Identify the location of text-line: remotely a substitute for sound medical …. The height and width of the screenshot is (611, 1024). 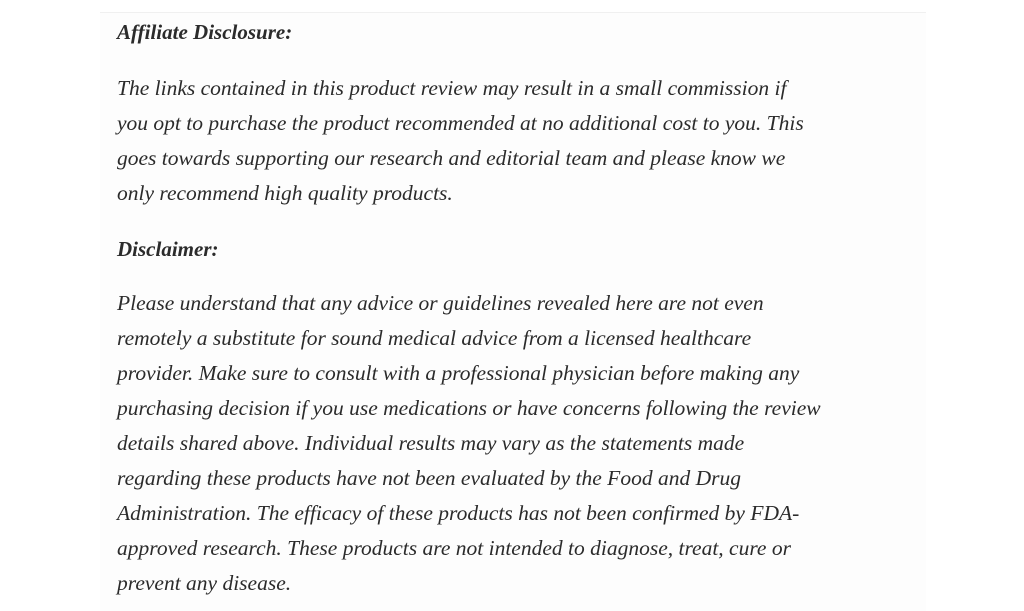
(434, 338).